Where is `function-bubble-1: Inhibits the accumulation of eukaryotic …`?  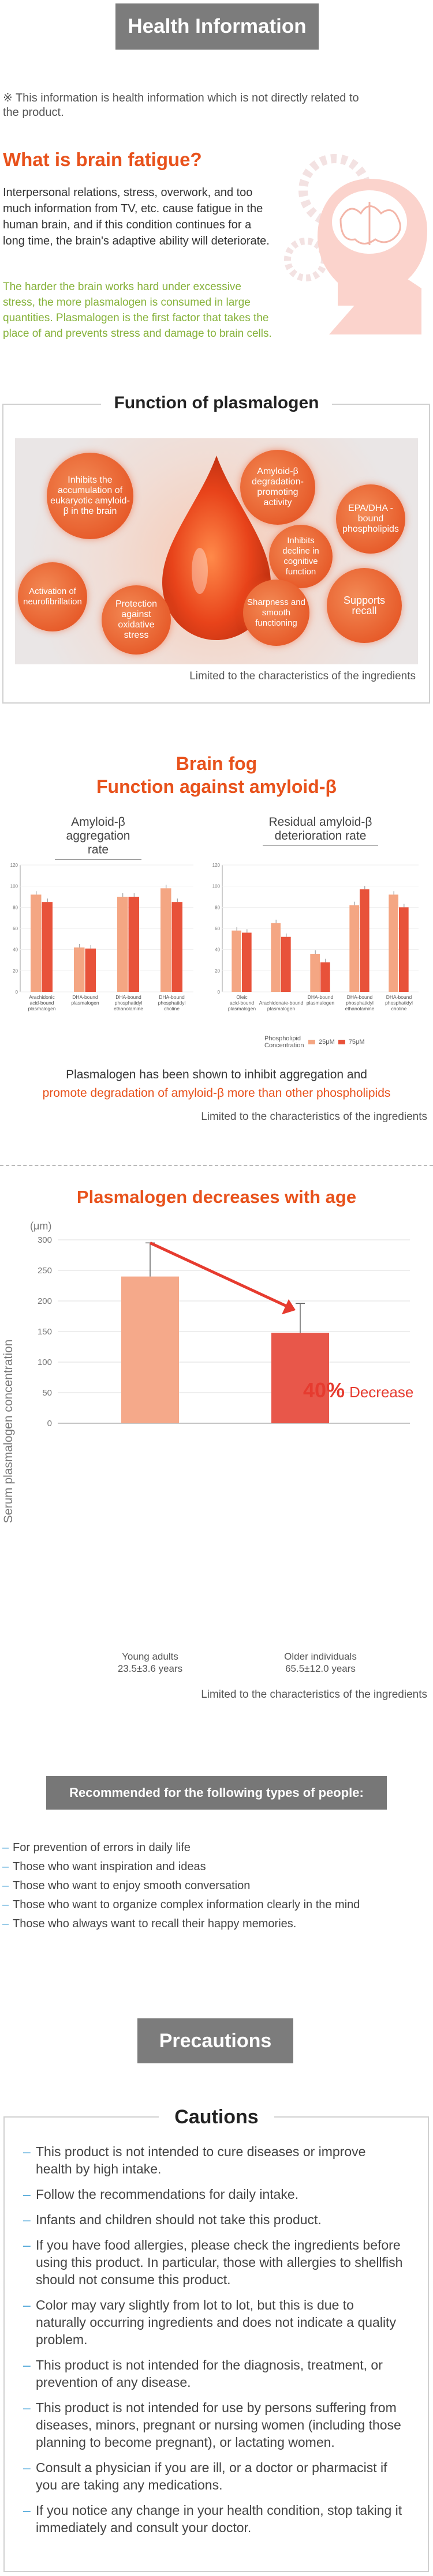 function-bubble-1: Inhibits the accumulation of eukaryotic … is located at coordinates (90, 496).